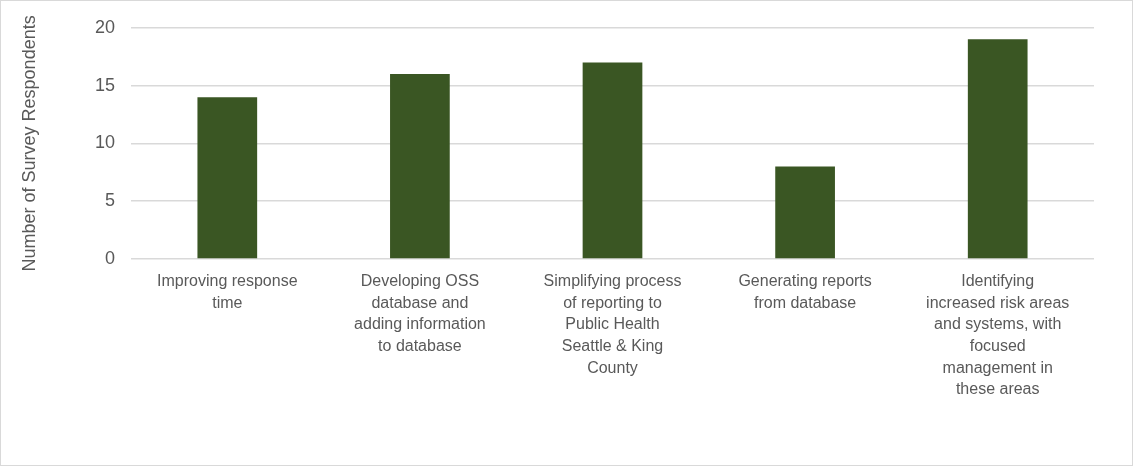 The width and height of the screenshot is (1133, 466). What do you see at coordinates (104, 84) in the screenshot?
I see `y-tick-label: 15` at bounding box center [104, 84].